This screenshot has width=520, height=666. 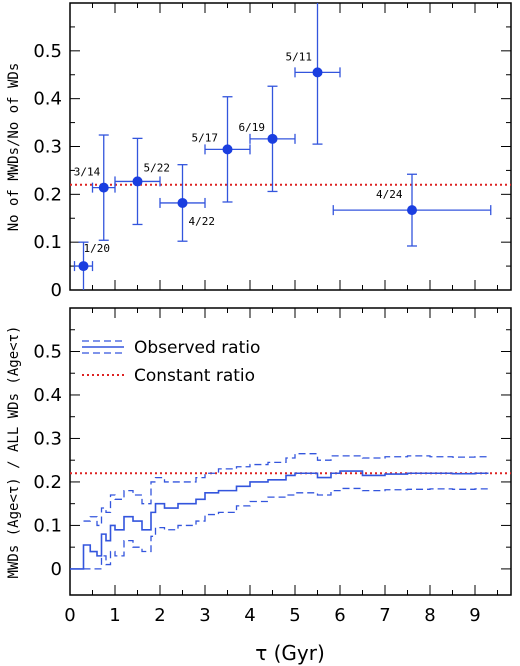 I want to click on x-tick-label: 2, so click(x=159, y=615).